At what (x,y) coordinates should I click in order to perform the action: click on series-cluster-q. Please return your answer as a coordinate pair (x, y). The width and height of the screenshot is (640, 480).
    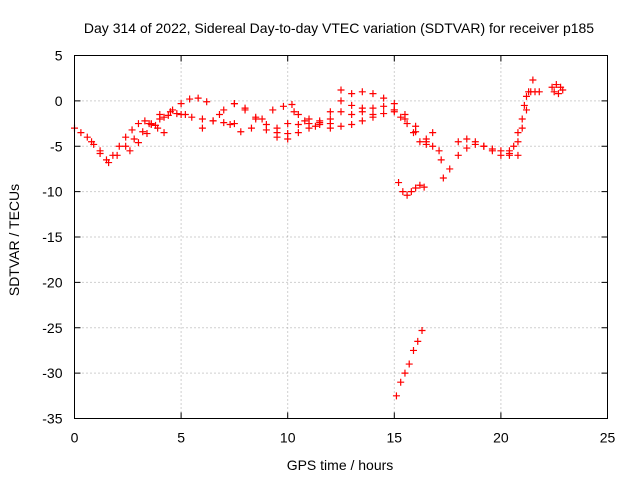
    Looking at the image, I should click on (557, 89).